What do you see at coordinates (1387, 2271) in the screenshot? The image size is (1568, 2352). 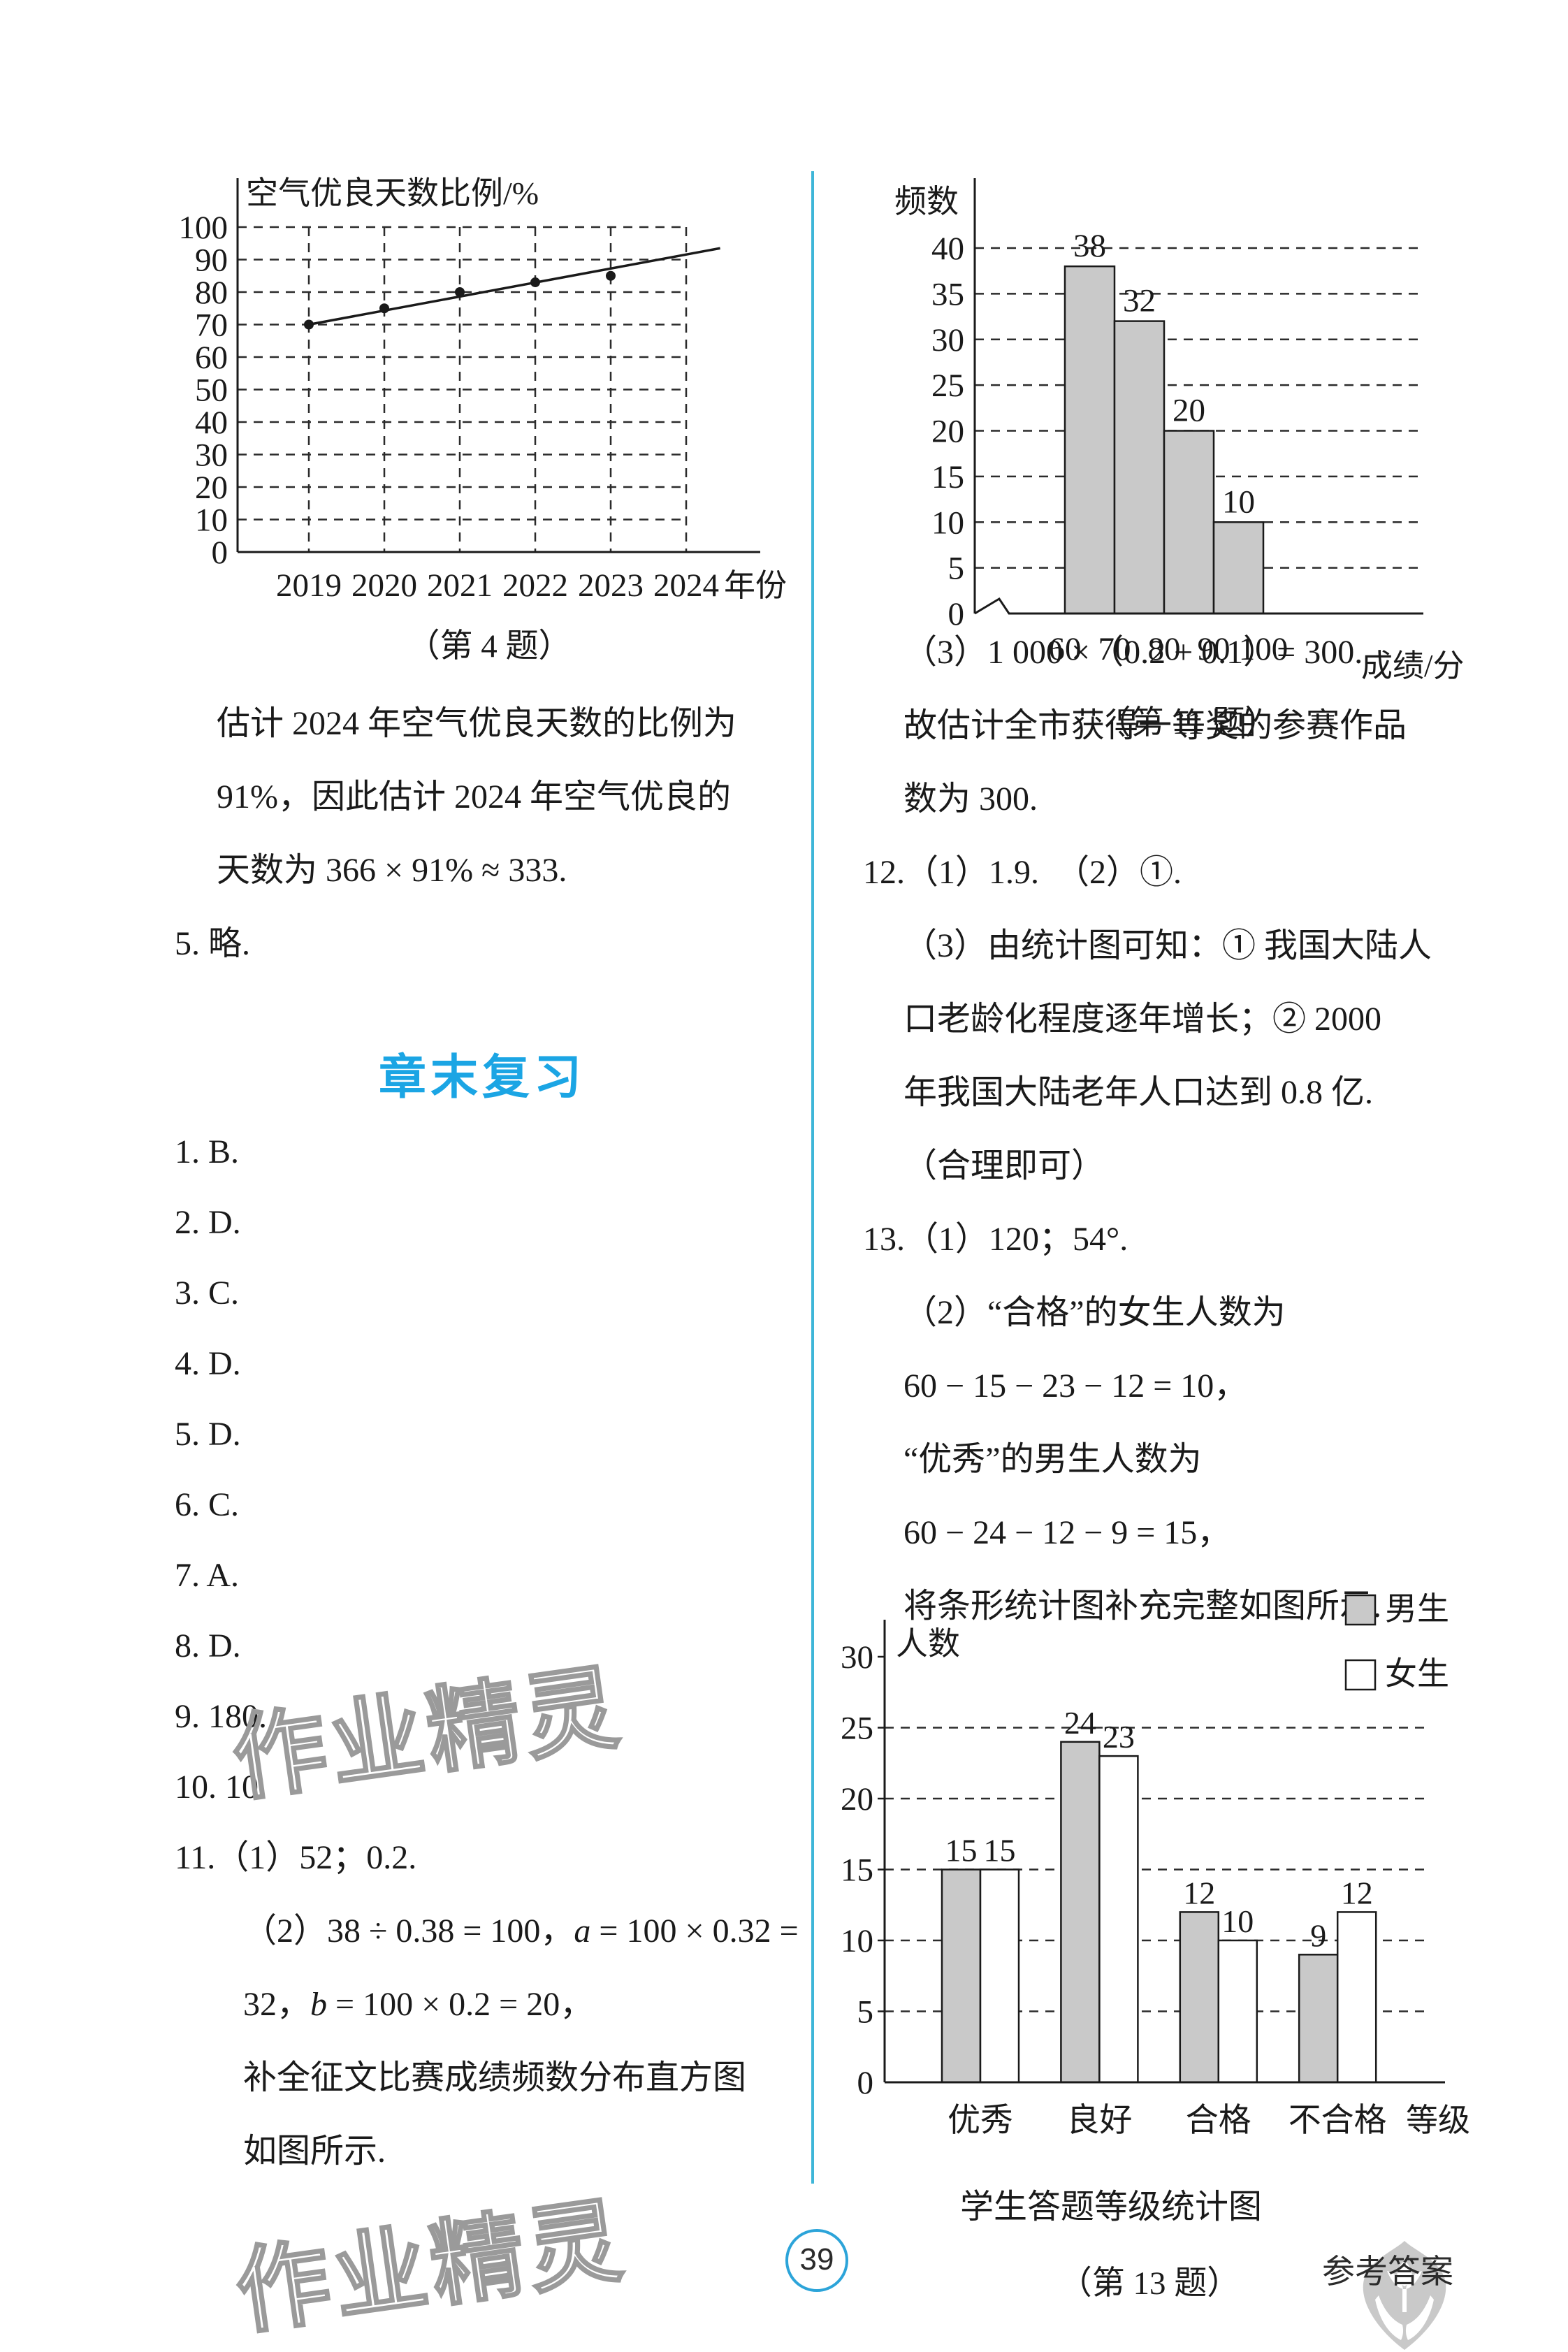 I see `footer-label: 参考答案` at bounding box center [1387, 2271].